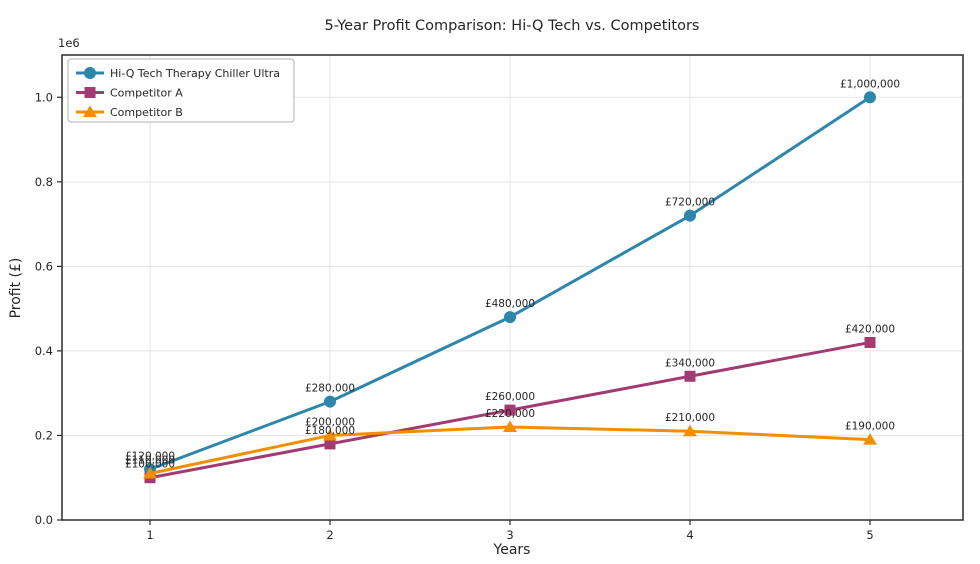 The image size is (980, 564). I want to click on x-tick-label: 3, so click(509, 535).